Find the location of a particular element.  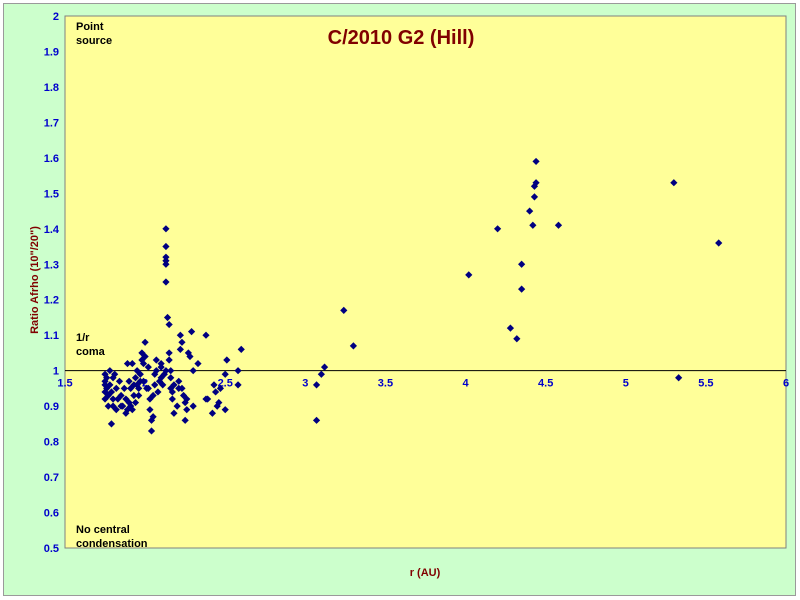

y-tick-label: 2 is located at coordinates (56, 17).